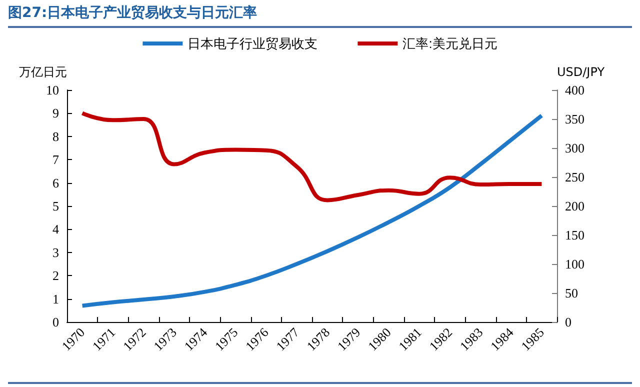  What do you see at coordinates (574, 235) in the screenshot?
I see `y2-tick-label: 150` at bounding box center [574, 235].